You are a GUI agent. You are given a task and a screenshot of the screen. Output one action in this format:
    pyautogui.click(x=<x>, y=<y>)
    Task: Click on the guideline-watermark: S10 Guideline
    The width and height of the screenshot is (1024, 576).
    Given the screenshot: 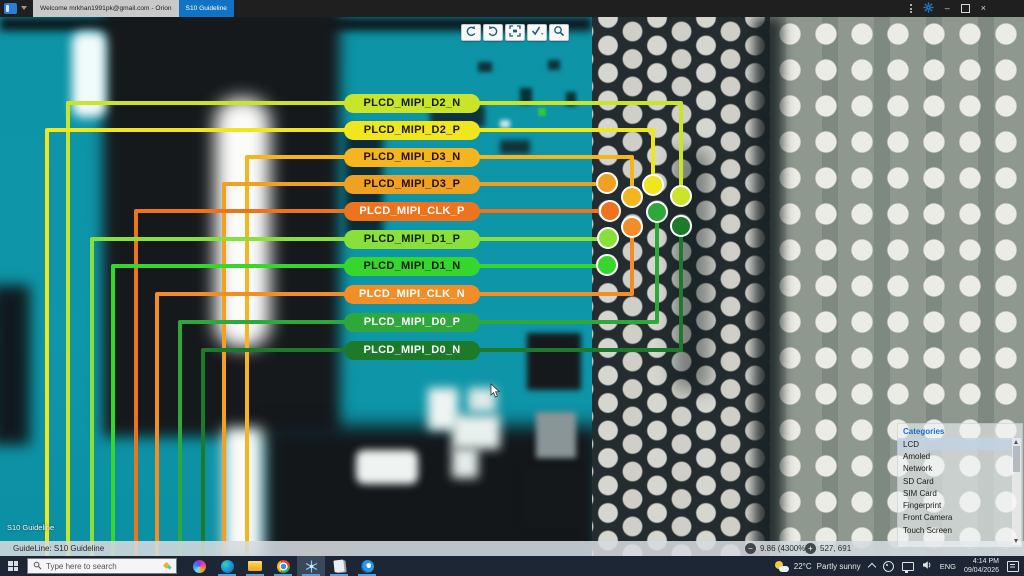 What is the action you would take?
    pyautogui.click(x=31, y=527)
    